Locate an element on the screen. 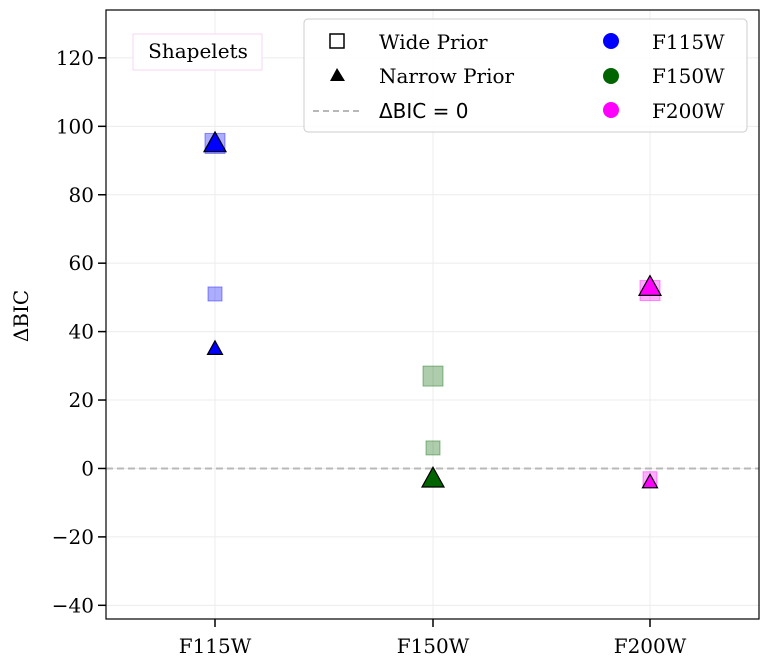  legend-label-f115w: F115W is located at coordinates (688, 42).